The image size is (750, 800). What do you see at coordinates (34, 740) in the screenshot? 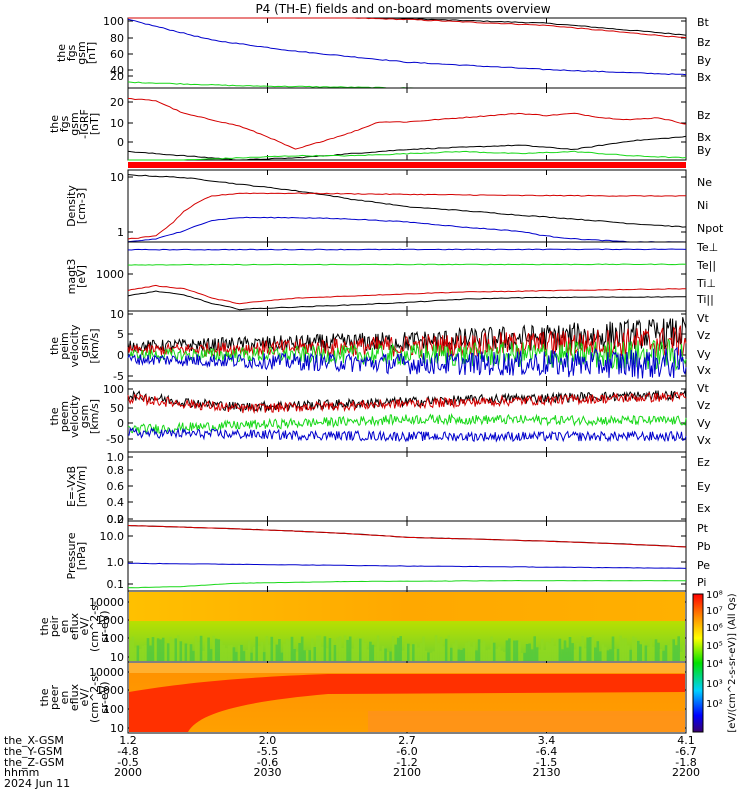
I see `x-row-label: the_X-GSM` at bounding box center [34, 740].